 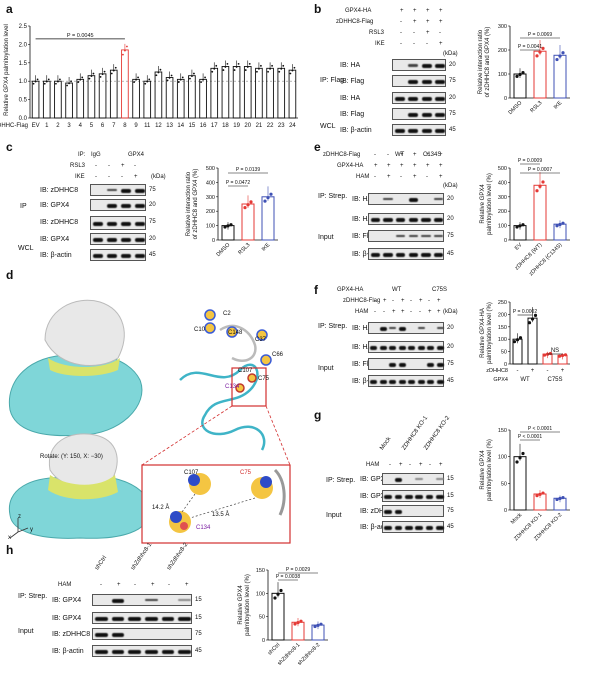 I want to click on gpx4-surface-top, so click(x=75, y=395).